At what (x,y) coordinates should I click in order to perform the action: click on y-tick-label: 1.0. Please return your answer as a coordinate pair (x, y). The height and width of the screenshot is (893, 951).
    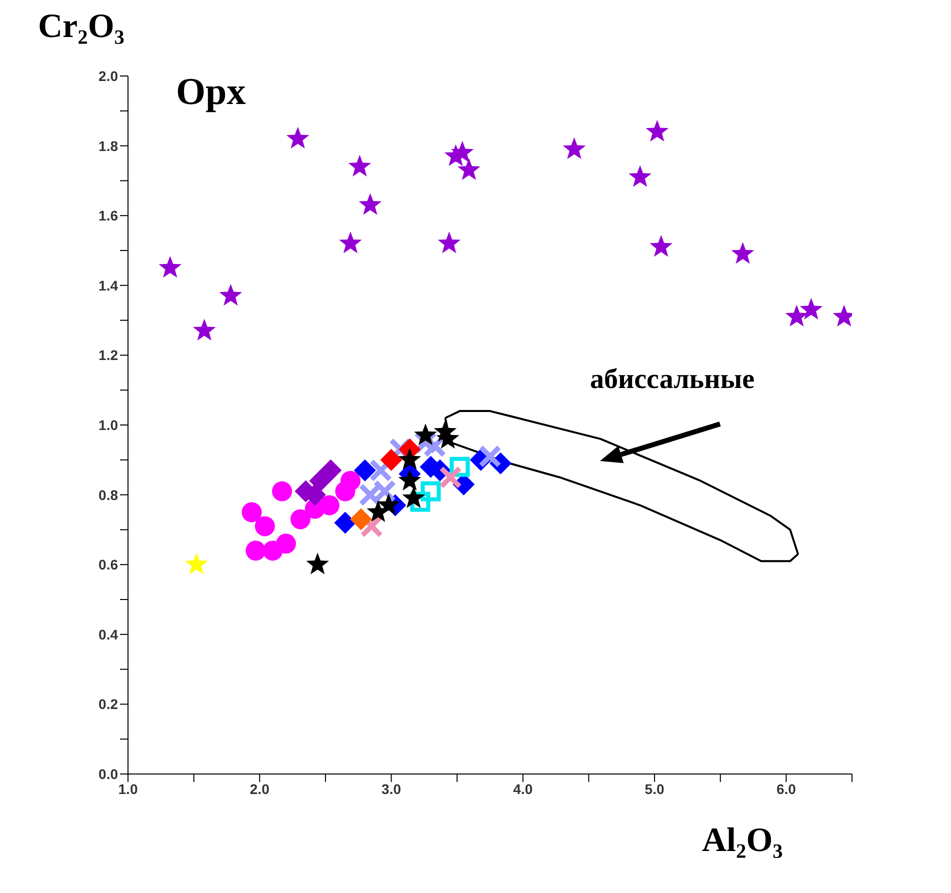
    Looking at the image, I should click on (108, 424).